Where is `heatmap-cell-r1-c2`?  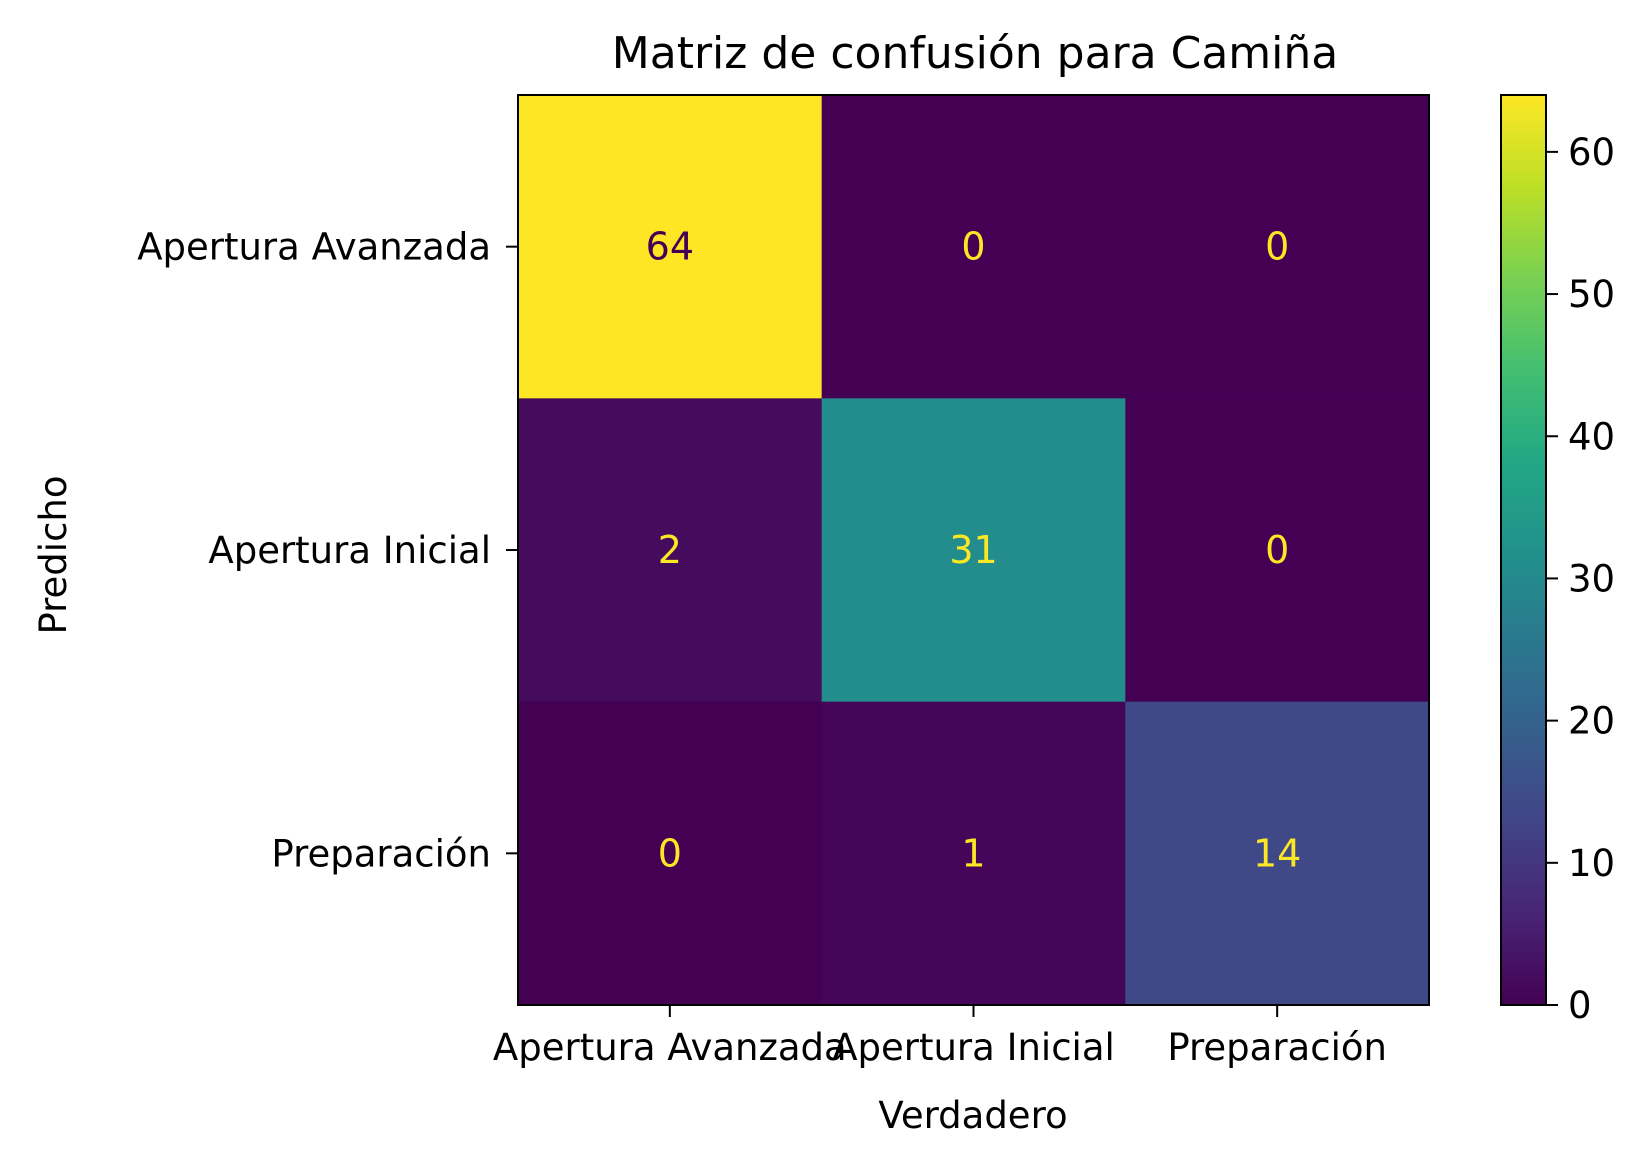 heatmap-cell-r1-c2 is located at coordinates (1277, 550).